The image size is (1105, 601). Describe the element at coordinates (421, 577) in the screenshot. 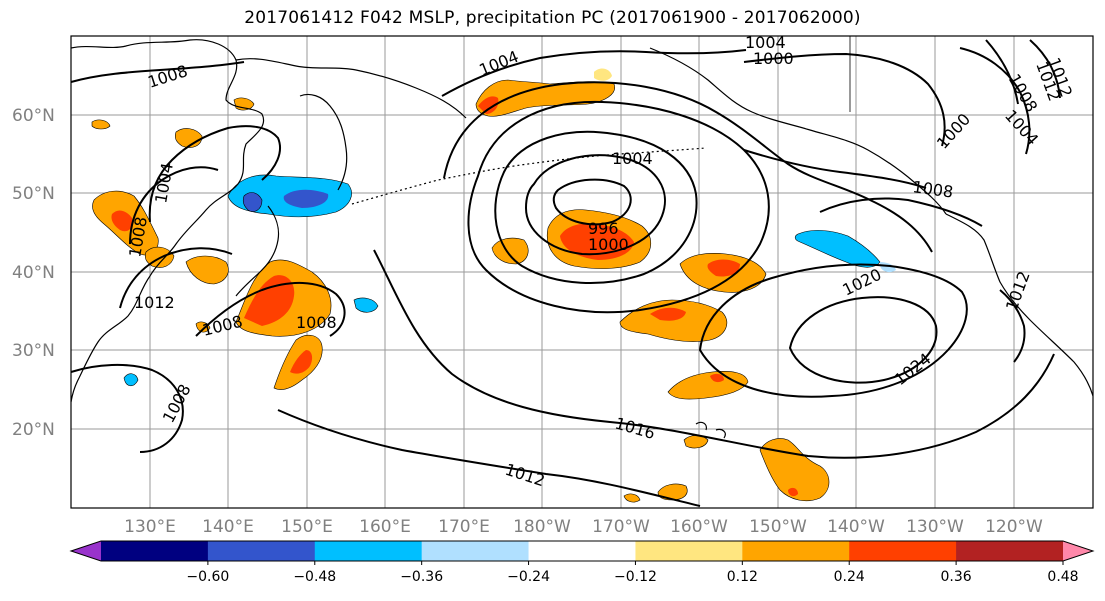

I see `colorbar-tick-label: −0.36` at that location.